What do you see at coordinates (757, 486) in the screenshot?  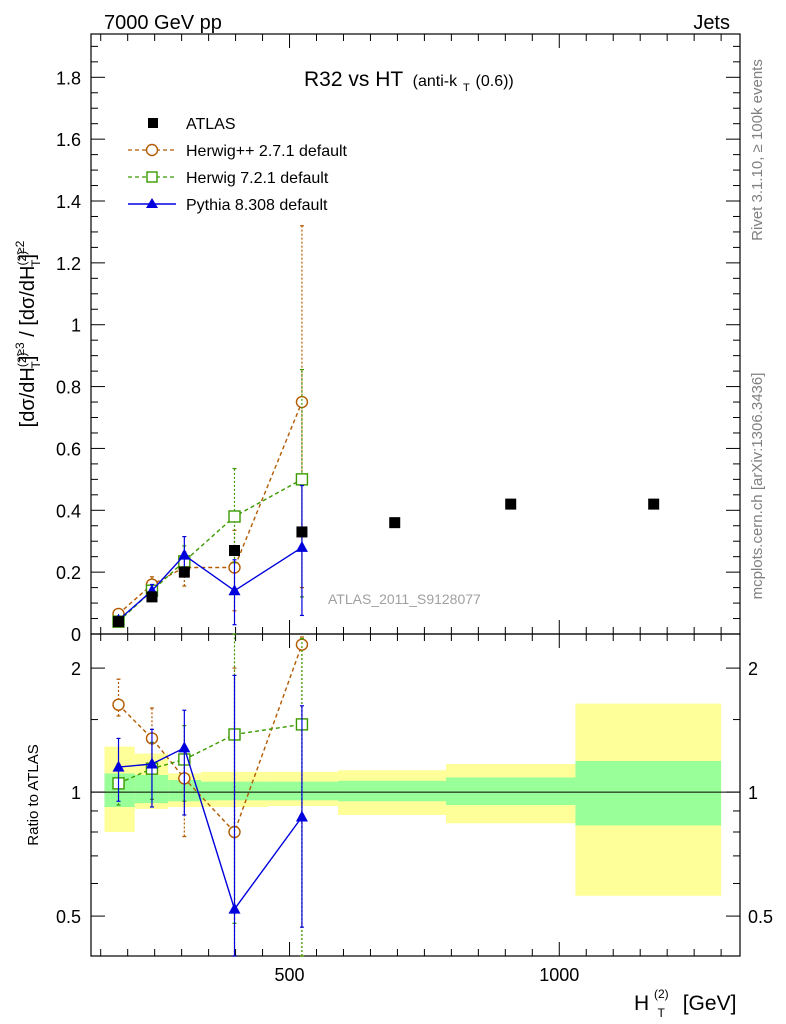 I see `side-text-lower: mcplots.cern.ch [arXiv:1306.3436]` at bounding box center [757, 486].